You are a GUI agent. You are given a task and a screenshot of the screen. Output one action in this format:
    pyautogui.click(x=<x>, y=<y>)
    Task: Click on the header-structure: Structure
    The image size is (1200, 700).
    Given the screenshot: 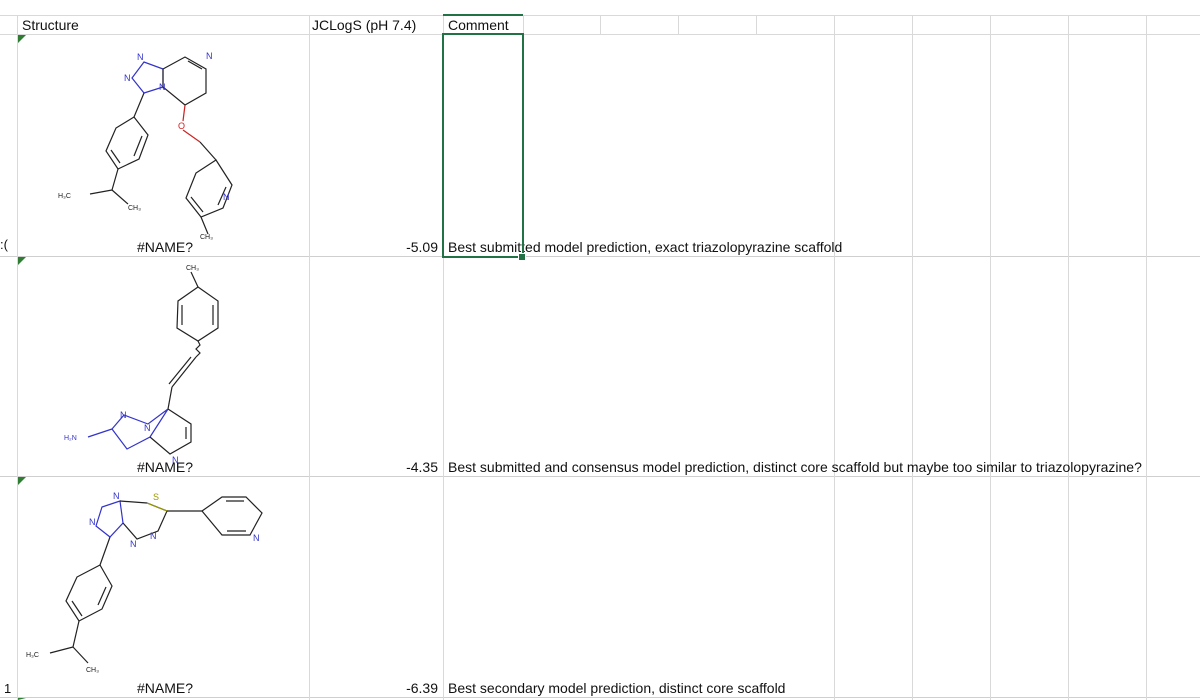 What is the action you would take?
    pyautogui.click(x=50, y=25)
    